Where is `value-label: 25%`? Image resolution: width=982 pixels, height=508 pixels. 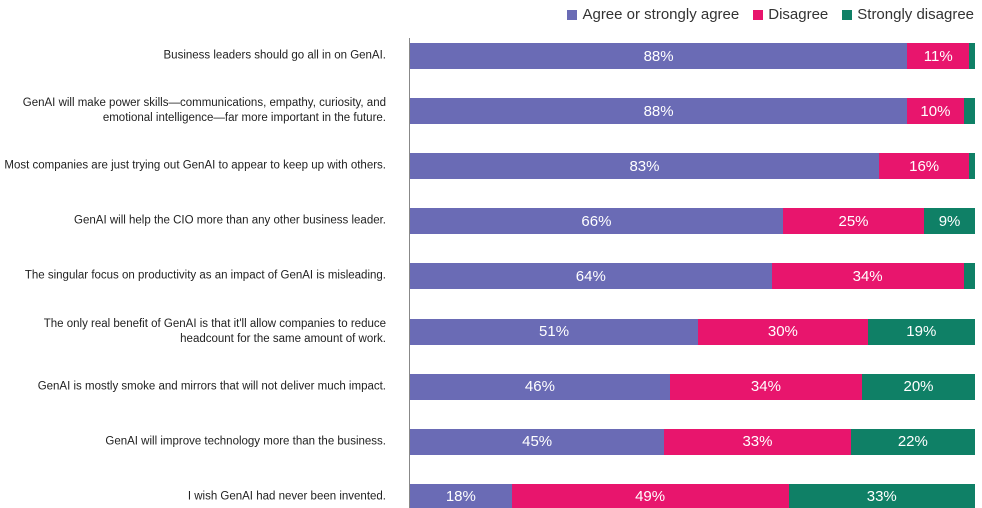 value-label: 25% is located at coordinates (853, 221).